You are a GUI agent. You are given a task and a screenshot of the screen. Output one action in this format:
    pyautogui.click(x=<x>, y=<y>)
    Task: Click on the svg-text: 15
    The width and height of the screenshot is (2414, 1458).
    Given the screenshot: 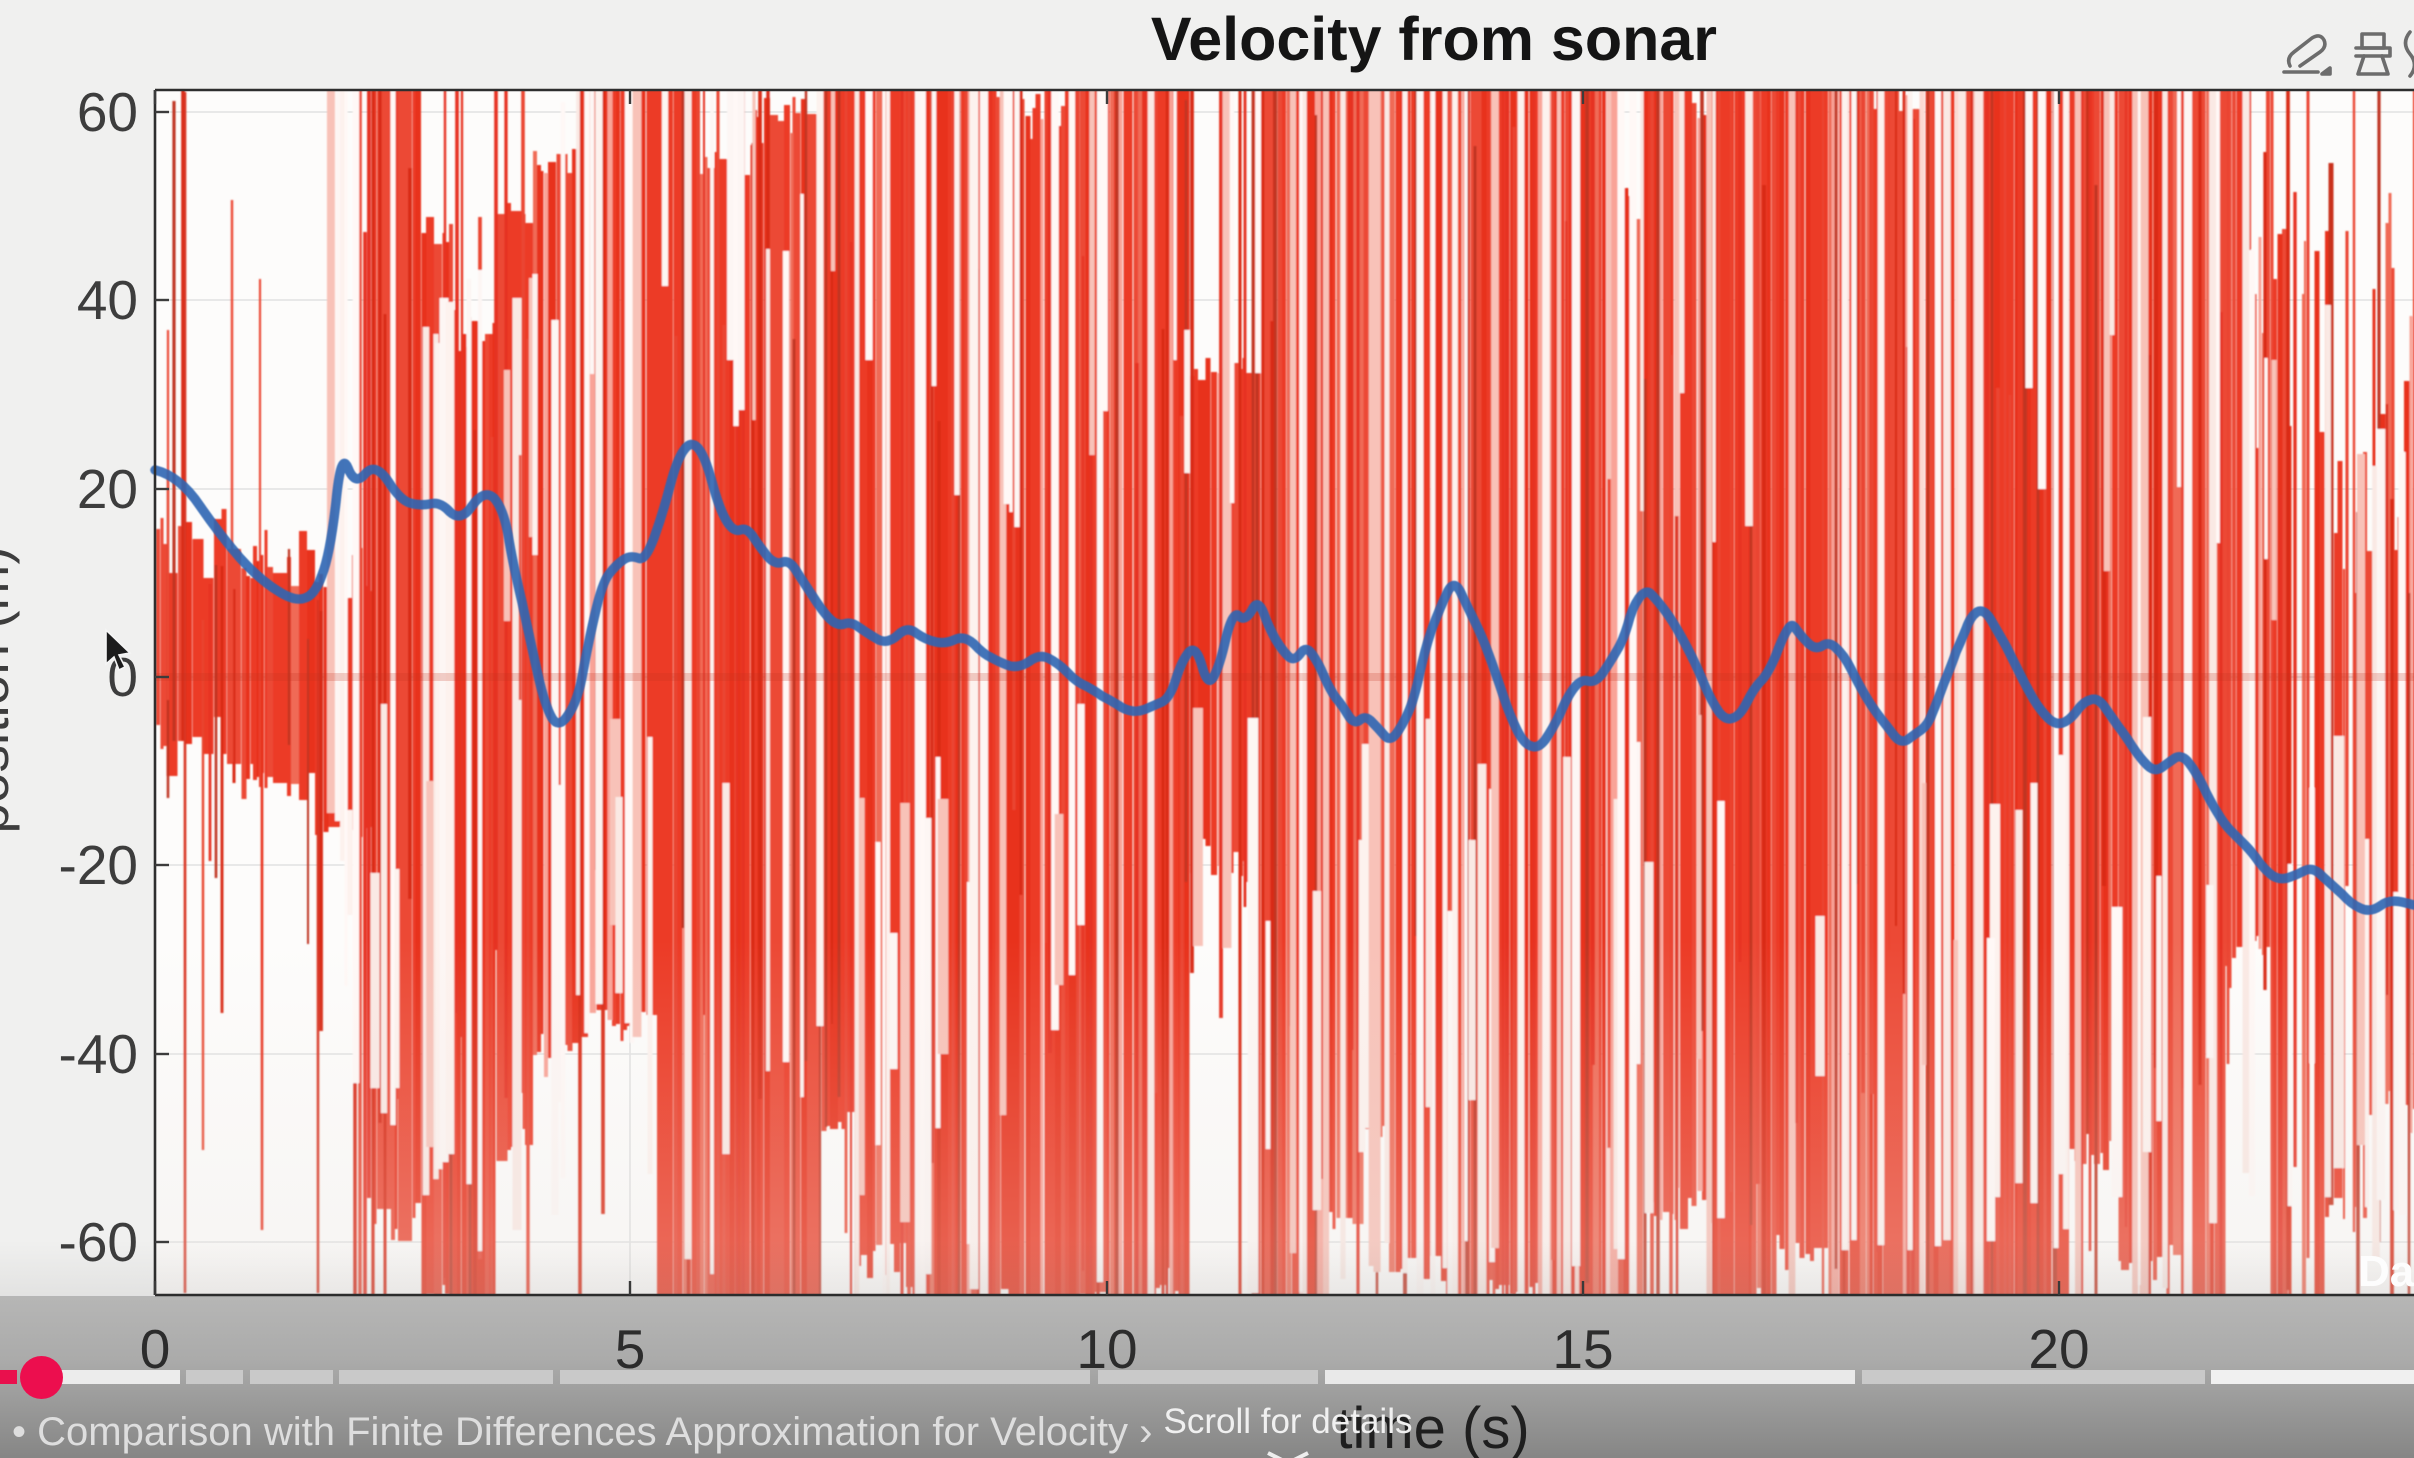 What is the action you would take?
    pyautogui.click(x=1582, y=1349)
    